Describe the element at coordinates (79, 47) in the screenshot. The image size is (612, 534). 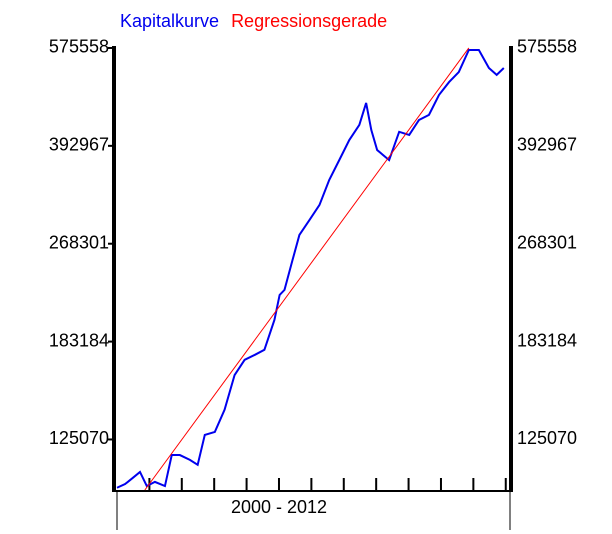
I see `y-tick-label: 575558` at that location.